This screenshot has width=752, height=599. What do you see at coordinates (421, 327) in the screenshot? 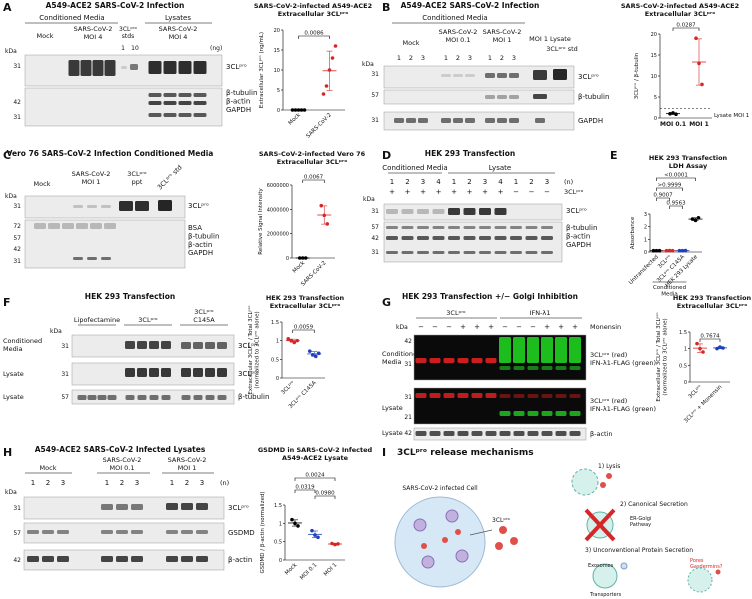
I see `label: −` at bounding box center [421, 327].